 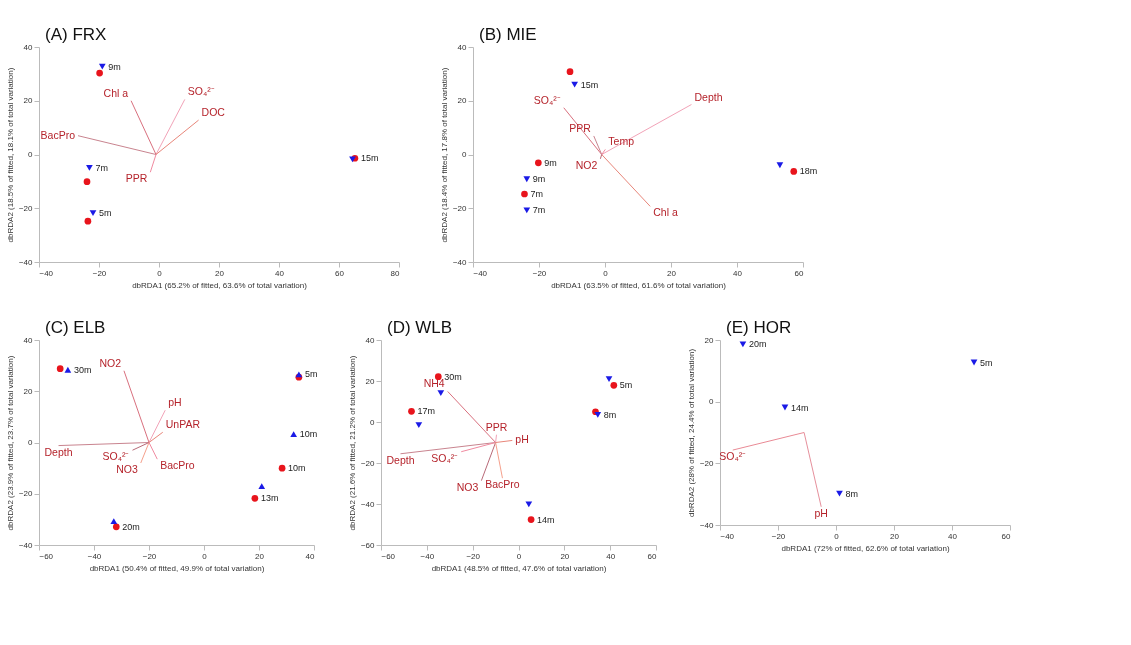 I want to click on y-axis-title: dbRDA2 (18.4% of fitted, 17.8% of total variation), so click(x=444, y=155).